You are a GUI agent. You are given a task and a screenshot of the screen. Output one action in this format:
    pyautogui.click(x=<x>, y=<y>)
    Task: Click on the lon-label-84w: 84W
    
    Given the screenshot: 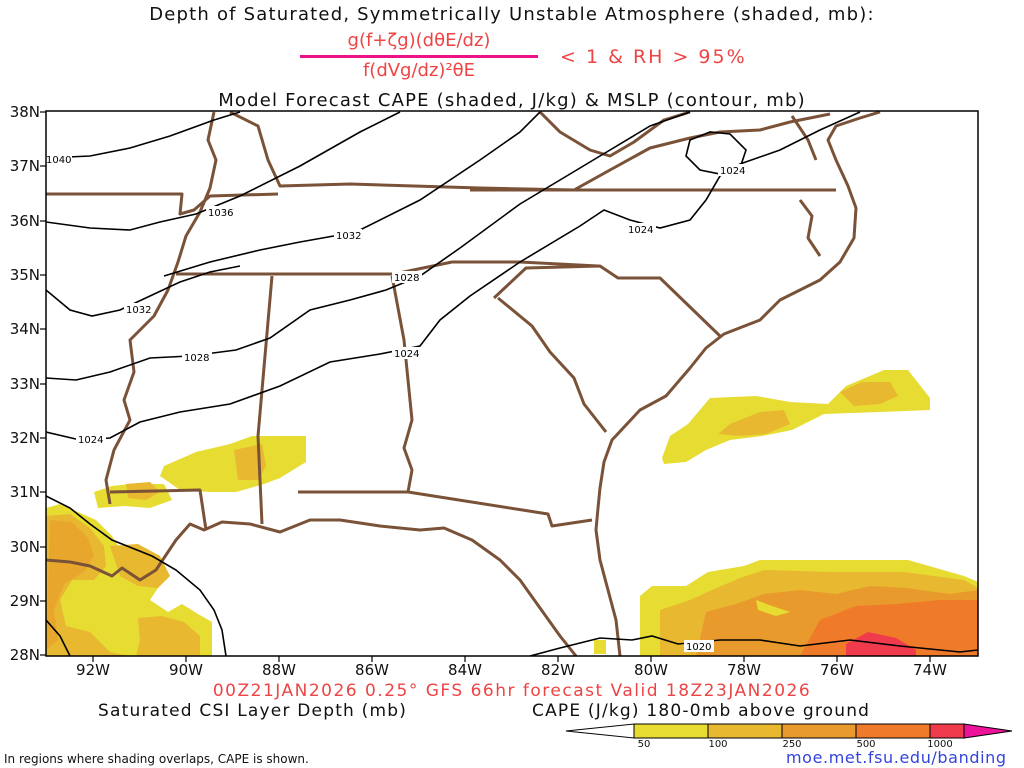 What is the action you would take?
    pyautogui.click(x=465, y=670)
    